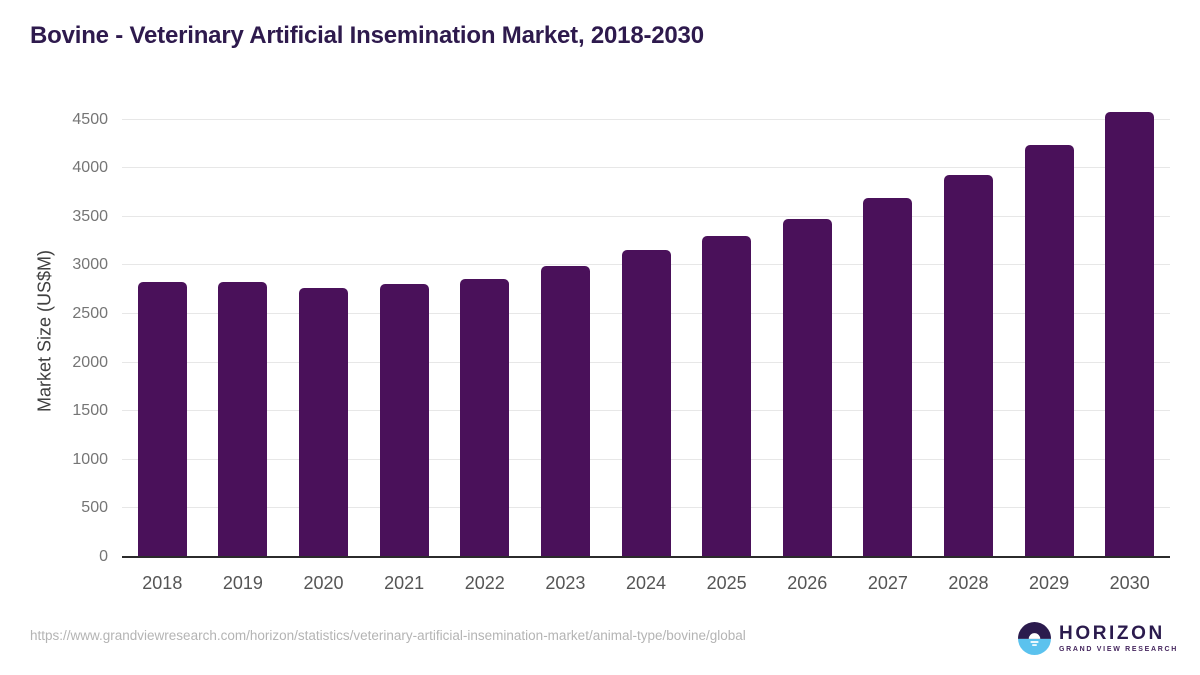 This screenshot has height=675, width=1200. Describe the element at coordinates (485, 418) in the screenshot. I see `bar-2022` at that location.